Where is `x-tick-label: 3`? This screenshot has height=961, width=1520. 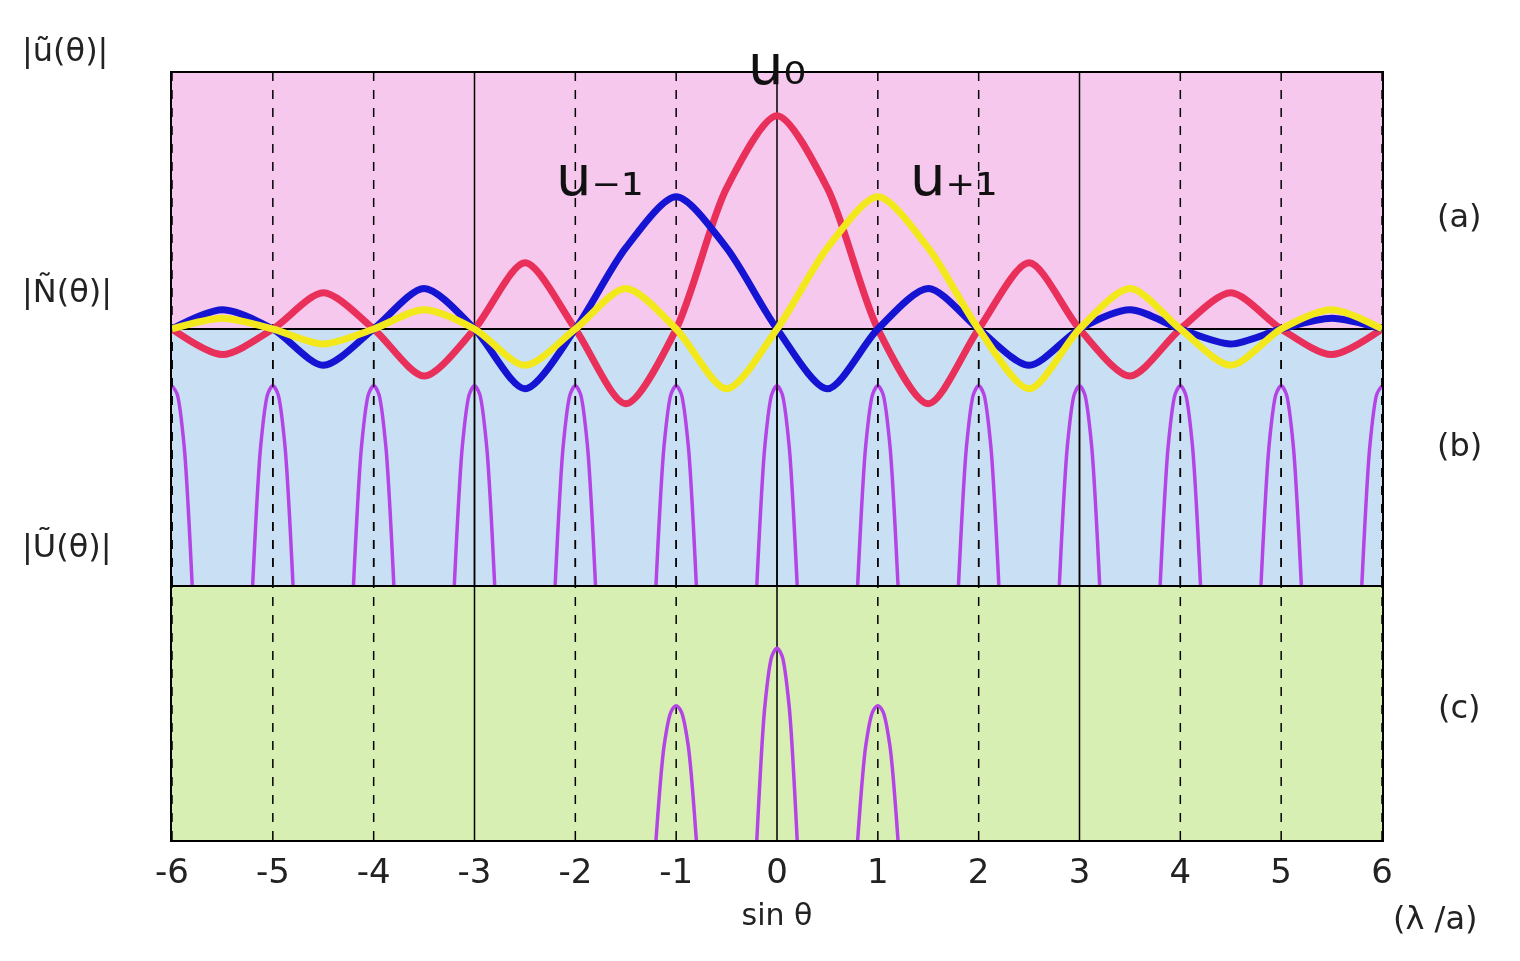
x-tick-label: 3 is located at coordinates (1079, 870).